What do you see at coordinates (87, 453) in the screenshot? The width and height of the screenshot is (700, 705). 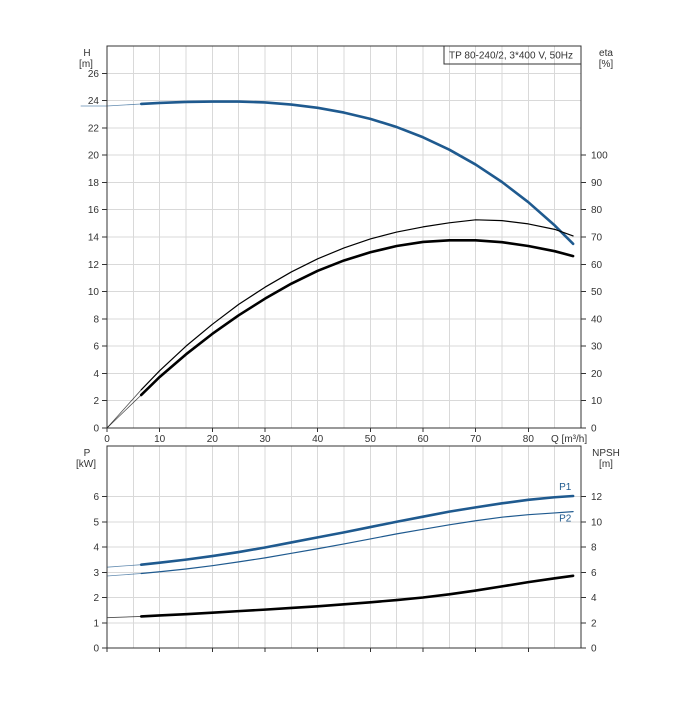 I see `left-axis-label: P` at bounding box center [87, 453].